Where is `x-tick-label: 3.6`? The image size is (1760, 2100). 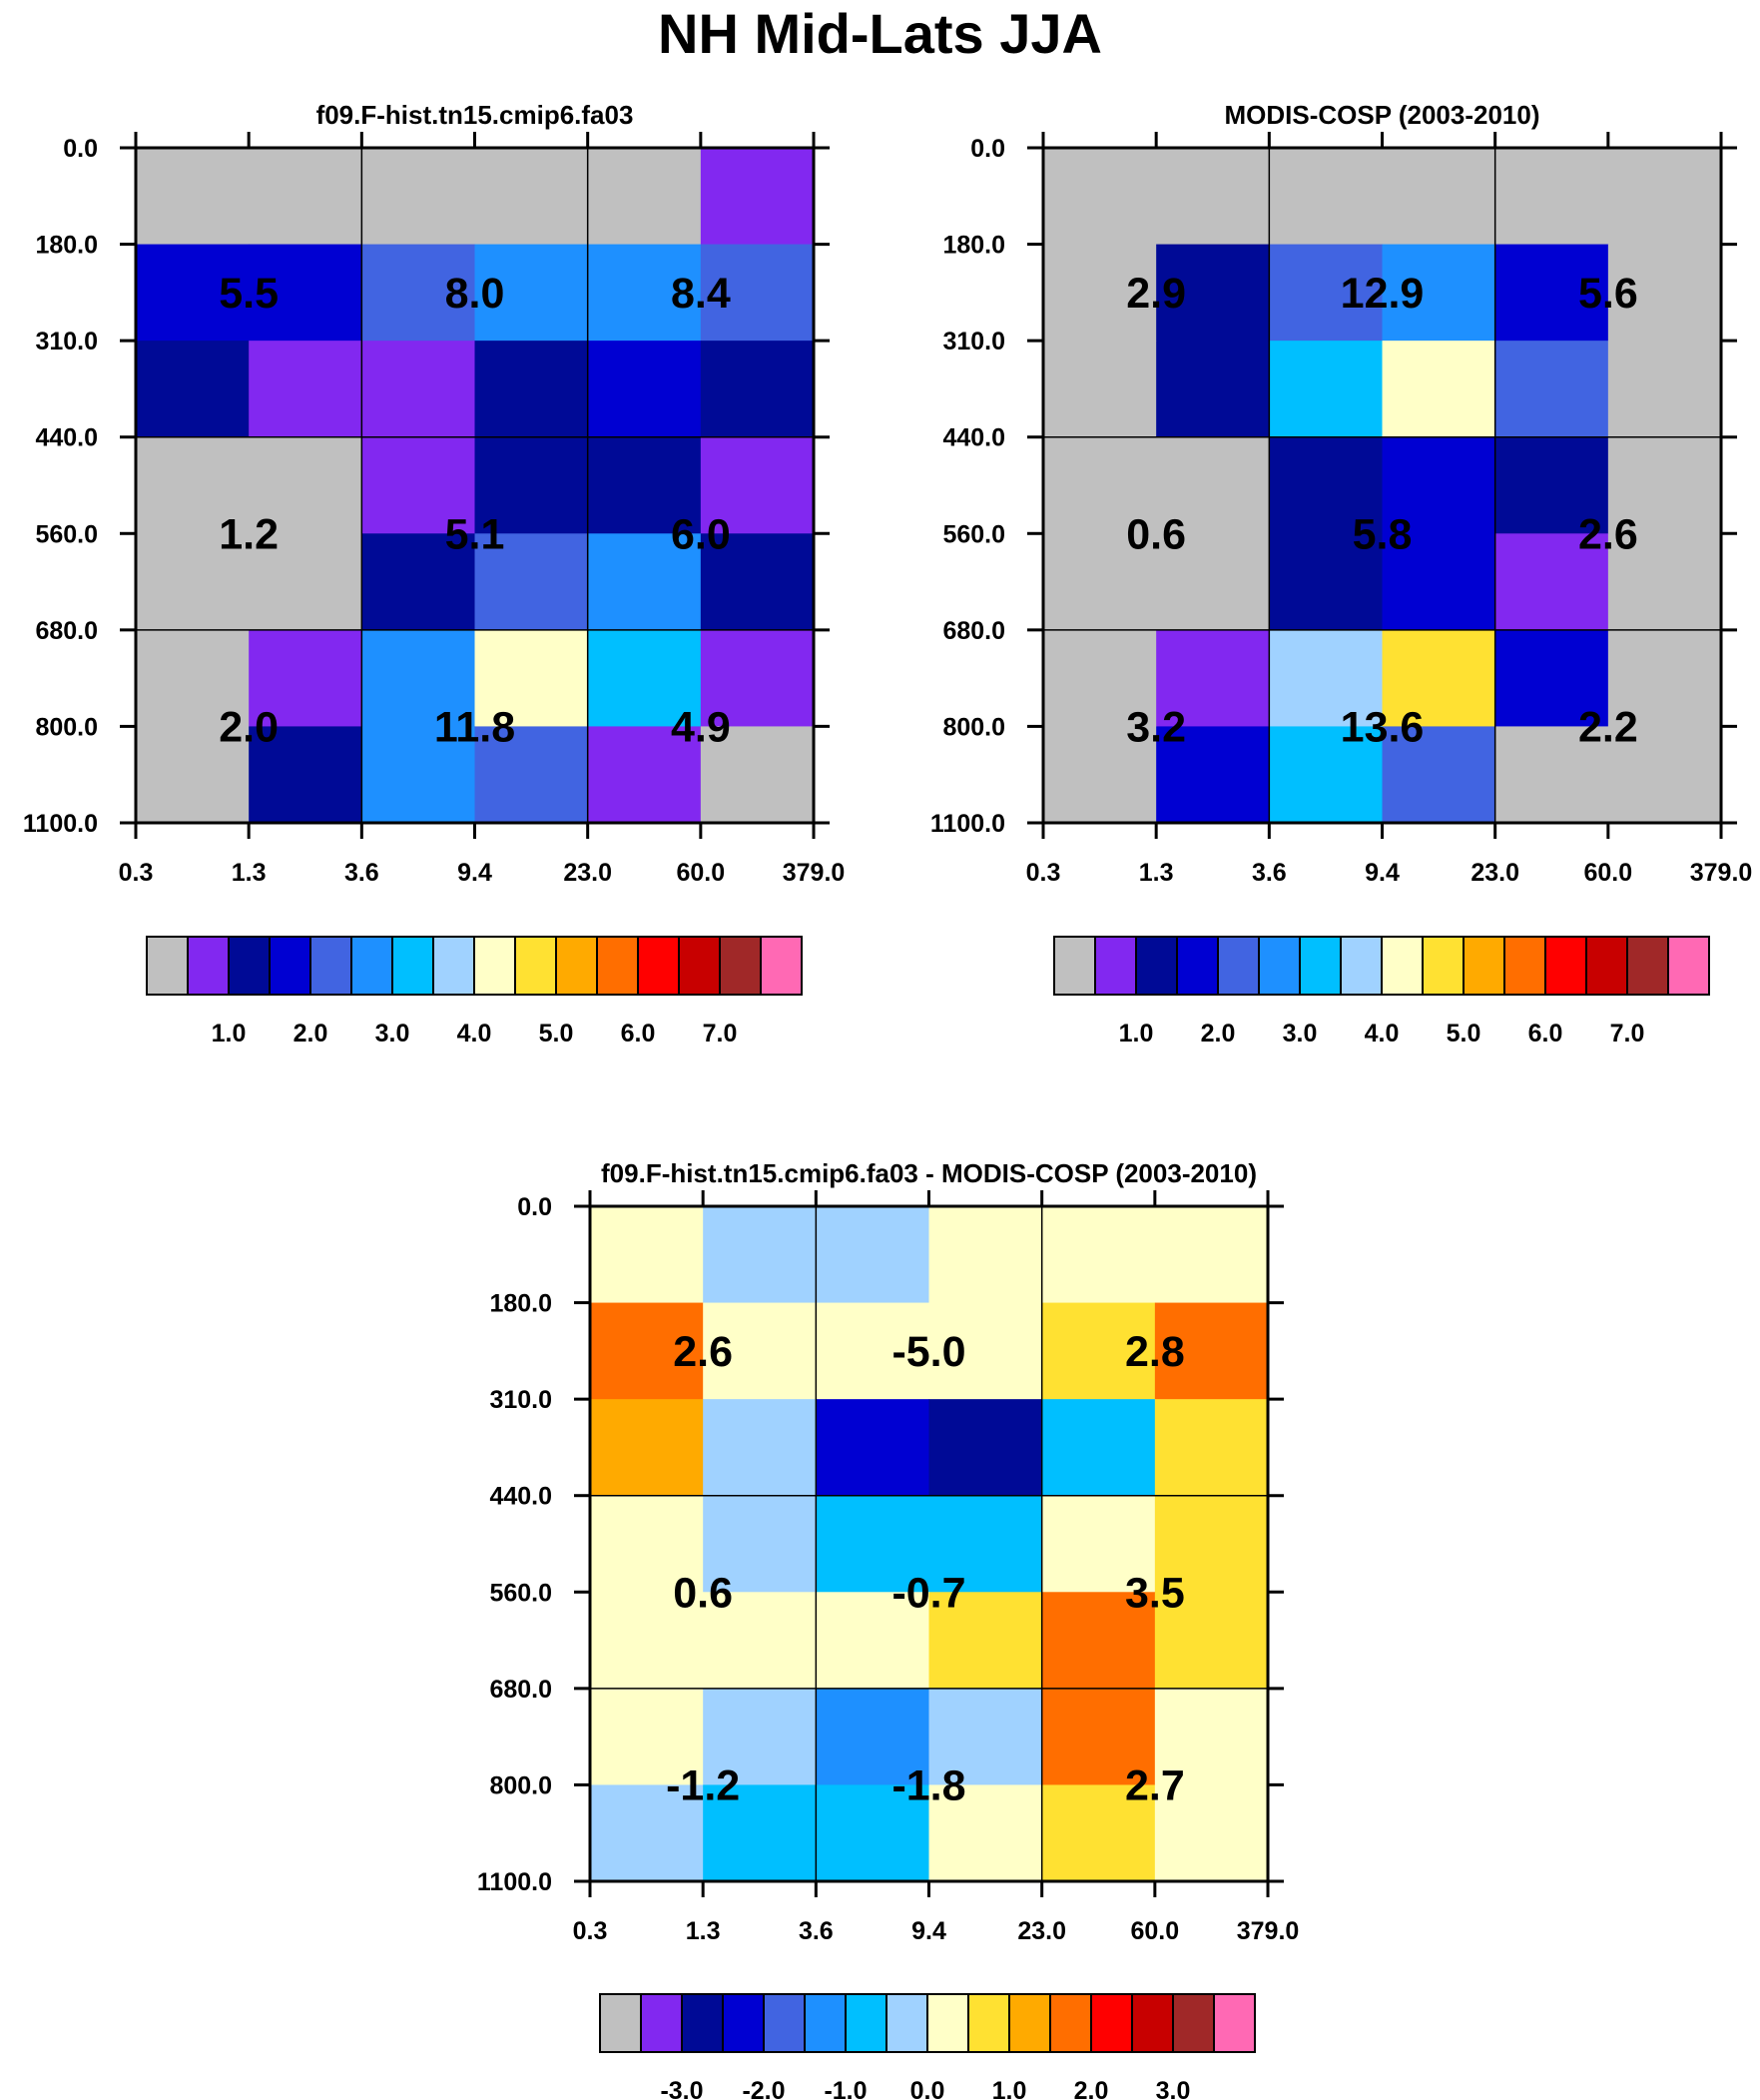 x-tick-label: 3.6 is located at coordinates (1269, 873).